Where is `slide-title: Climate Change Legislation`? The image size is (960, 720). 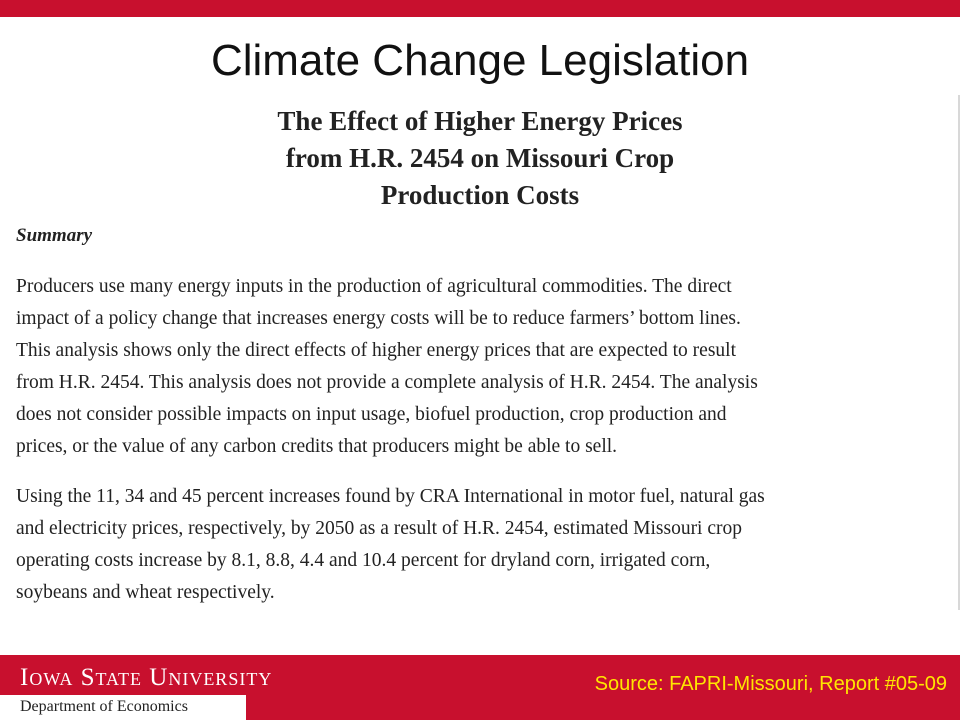 slide-title: Climate Change Legislation is located at coordinates (480, 60).